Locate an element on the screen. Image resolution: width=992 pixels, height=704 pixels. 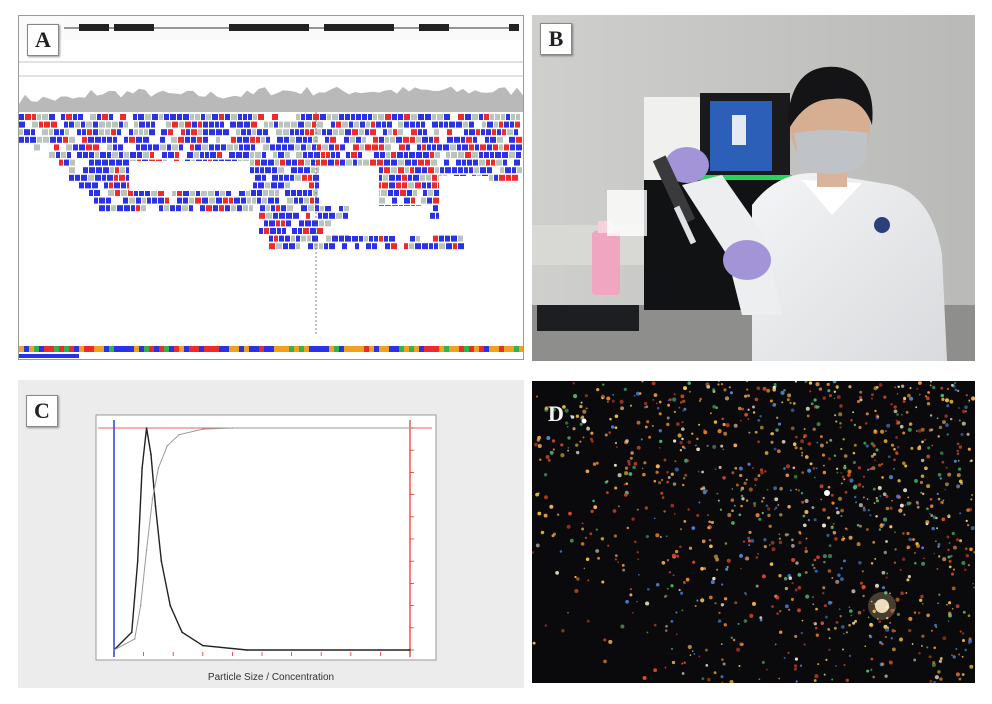
particle-size-chart is located at coordinates (266, 537).